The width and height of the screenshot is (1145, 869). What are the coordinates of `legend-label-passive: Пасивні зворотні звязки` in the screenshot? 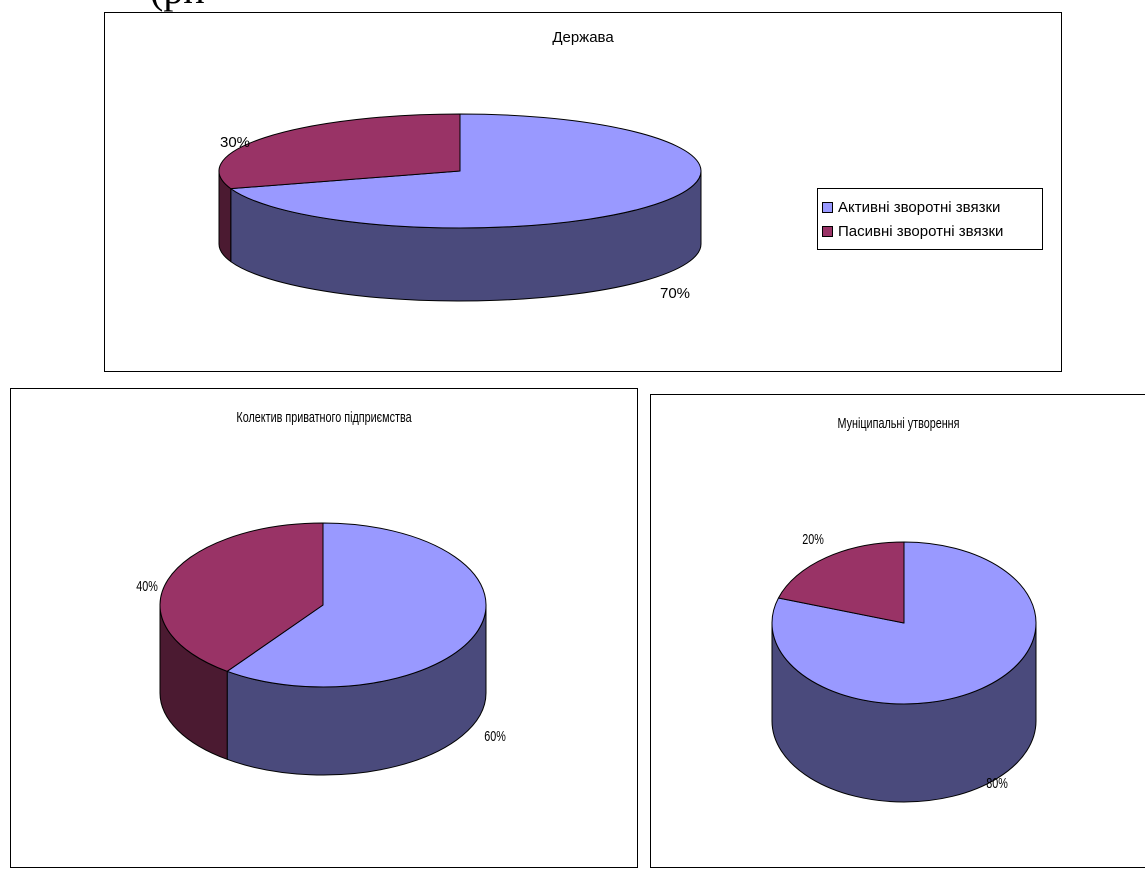 It's located at (921, 231).